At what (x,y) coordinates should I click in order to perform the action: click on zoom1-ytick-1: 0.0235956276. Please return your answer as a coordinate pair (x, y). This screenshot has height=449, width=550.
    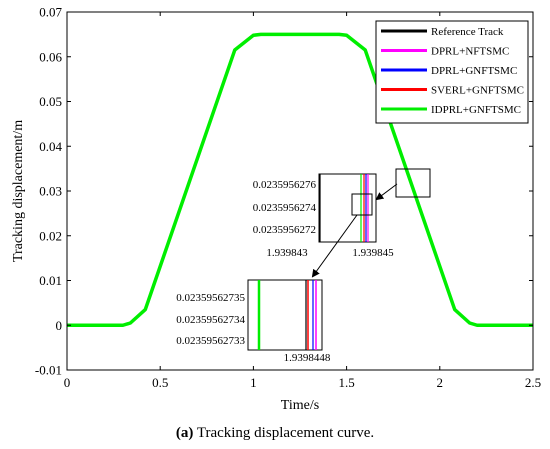
    Looking at the image, I should click on (285, 185).